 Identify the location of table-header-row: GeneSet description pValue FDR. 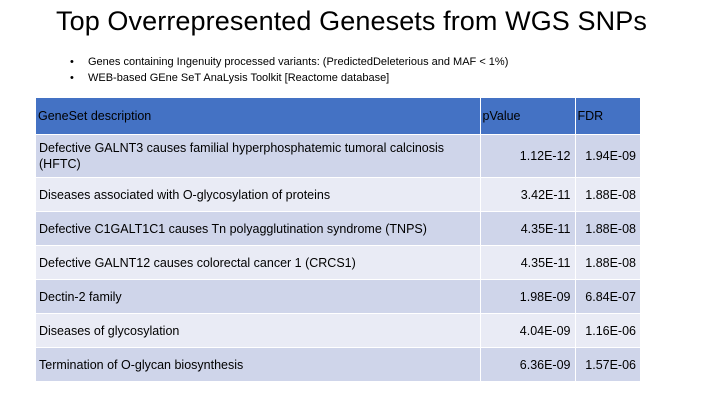
(338, 116).